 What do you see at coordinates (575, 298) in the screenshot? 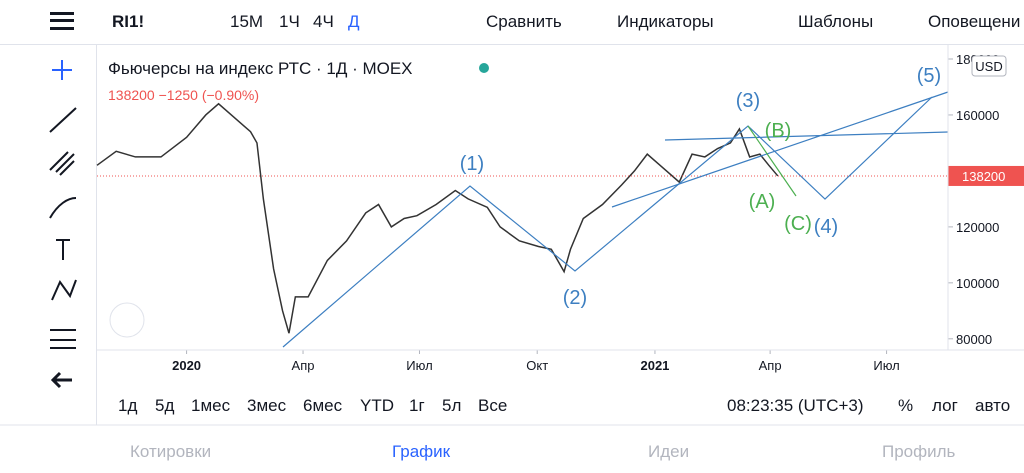
I see `wave-label: (2)` at bounding box center [575, 298].